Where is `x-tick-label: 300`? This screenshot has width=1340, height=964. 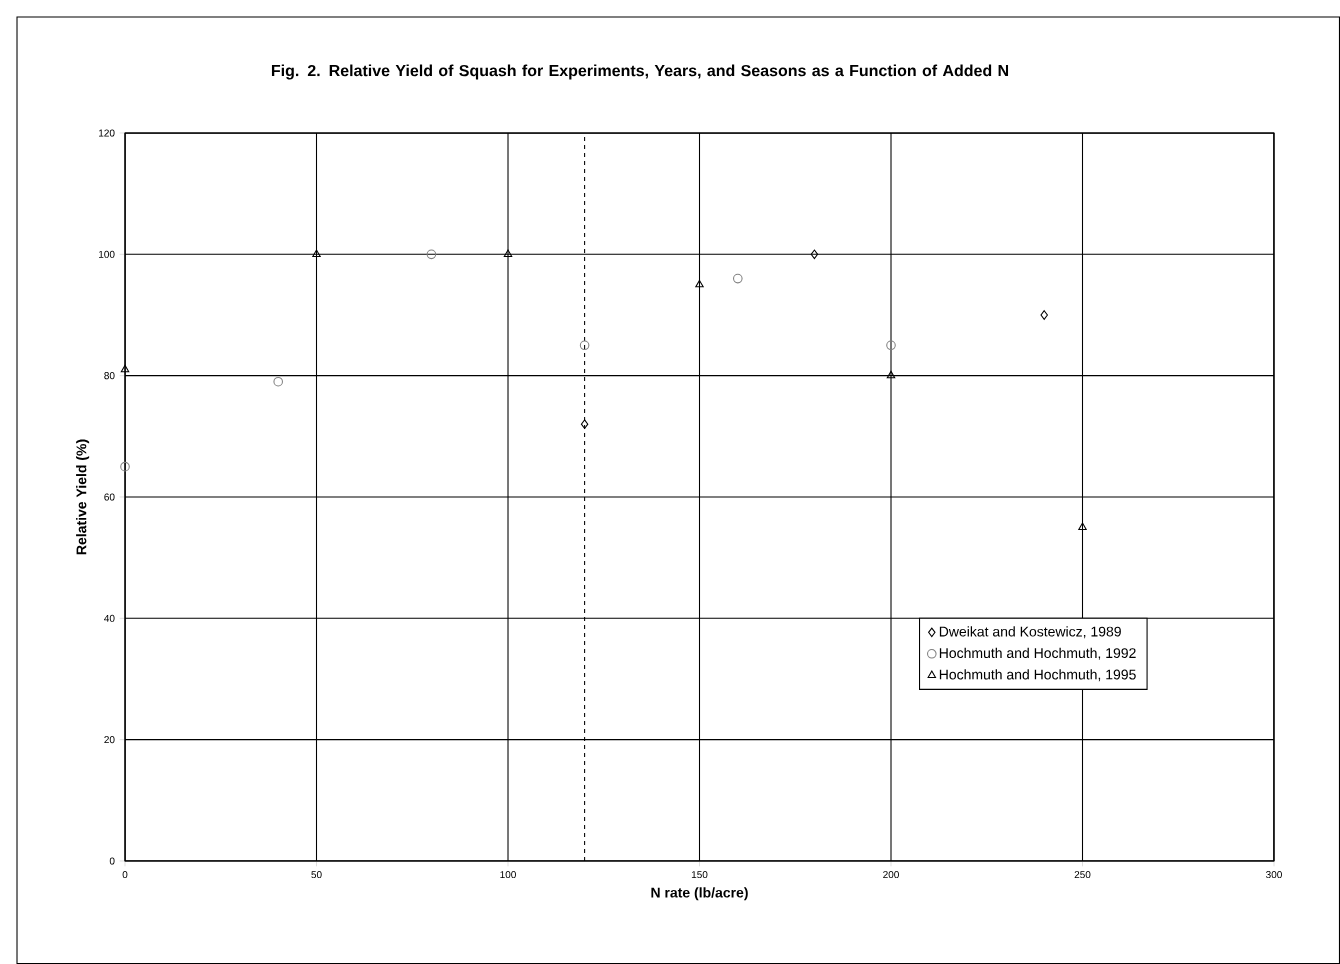 x-tick-label: 300 is located at coordinates (1274, 875).